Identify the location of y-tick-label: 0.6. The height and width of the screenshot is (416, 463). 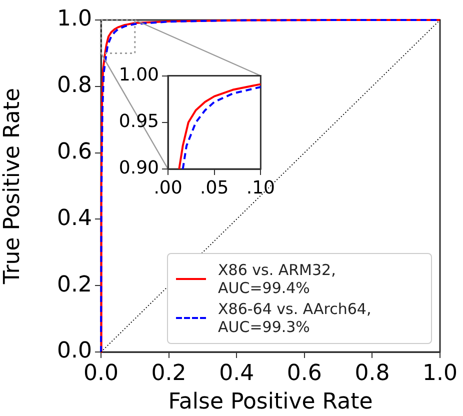
(74, 152).